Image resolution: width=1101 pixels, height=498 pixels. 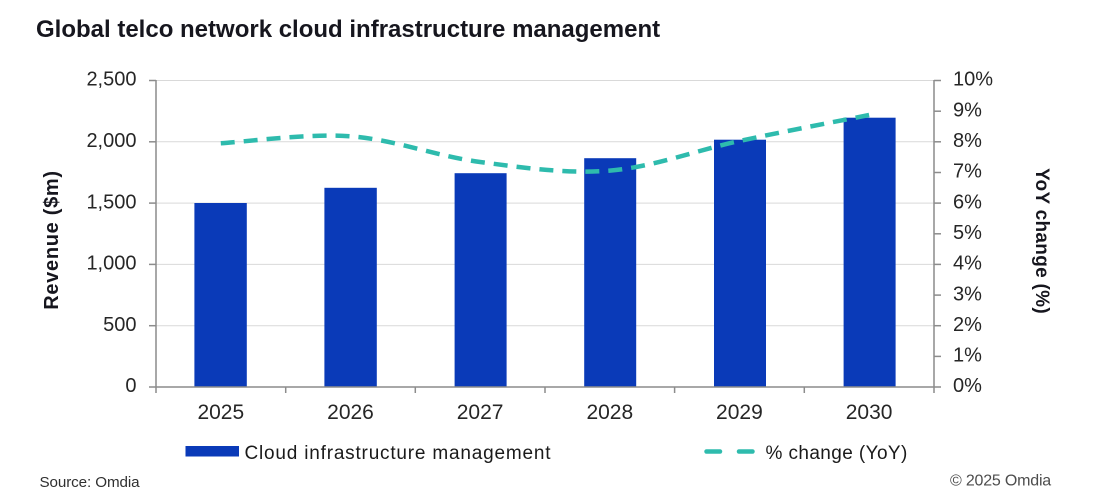 I want to click on svg-text: 2025, so click(x=220, y=412).